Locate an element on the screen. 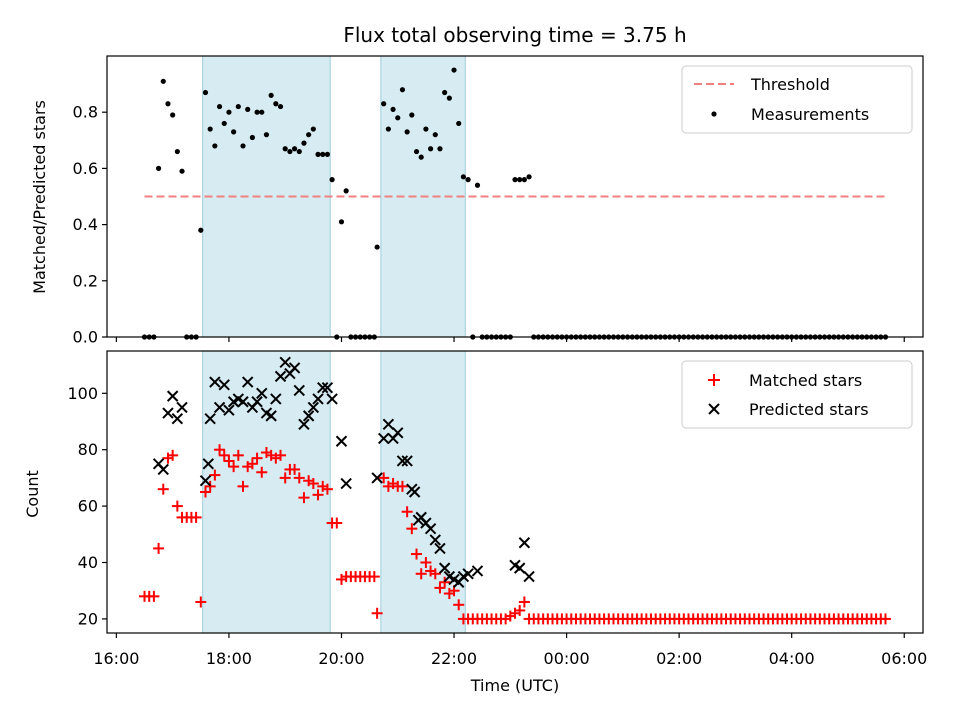  legend-predicted-label: Predicted stars is located at coordinates (809, 409).